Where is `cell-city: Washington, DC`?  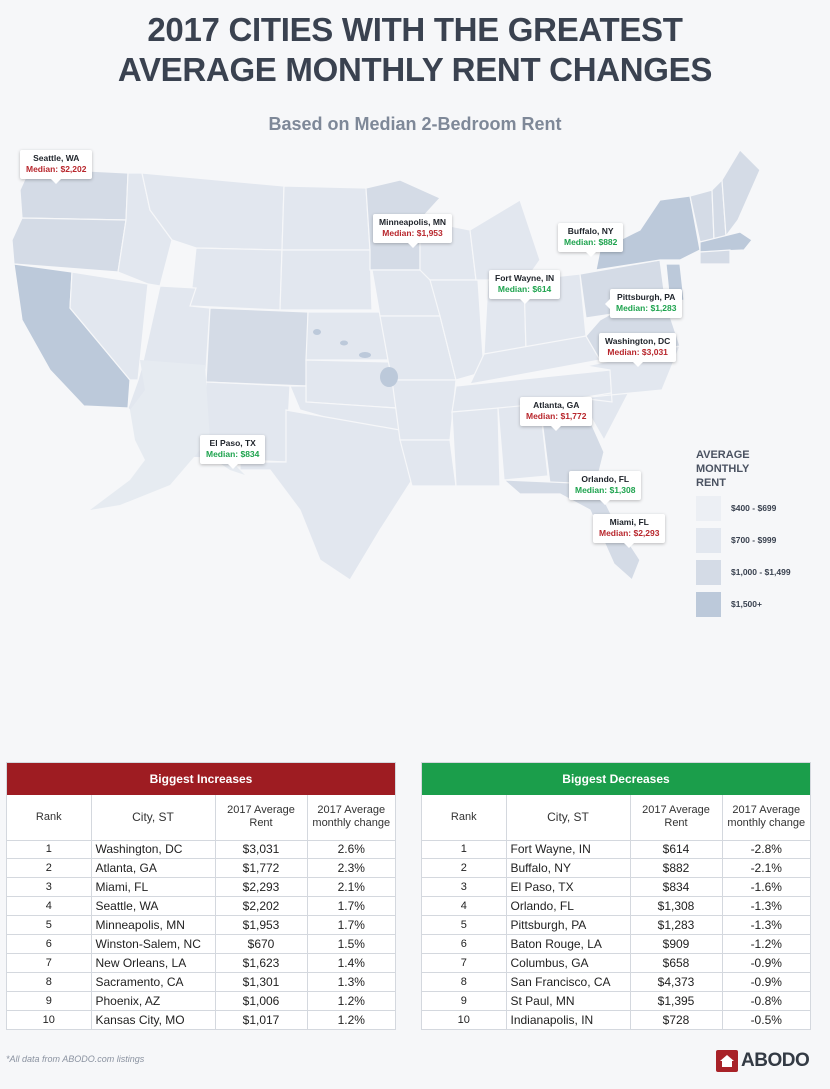
cell-city: Washington, DC is located at coordinates (153, 850).